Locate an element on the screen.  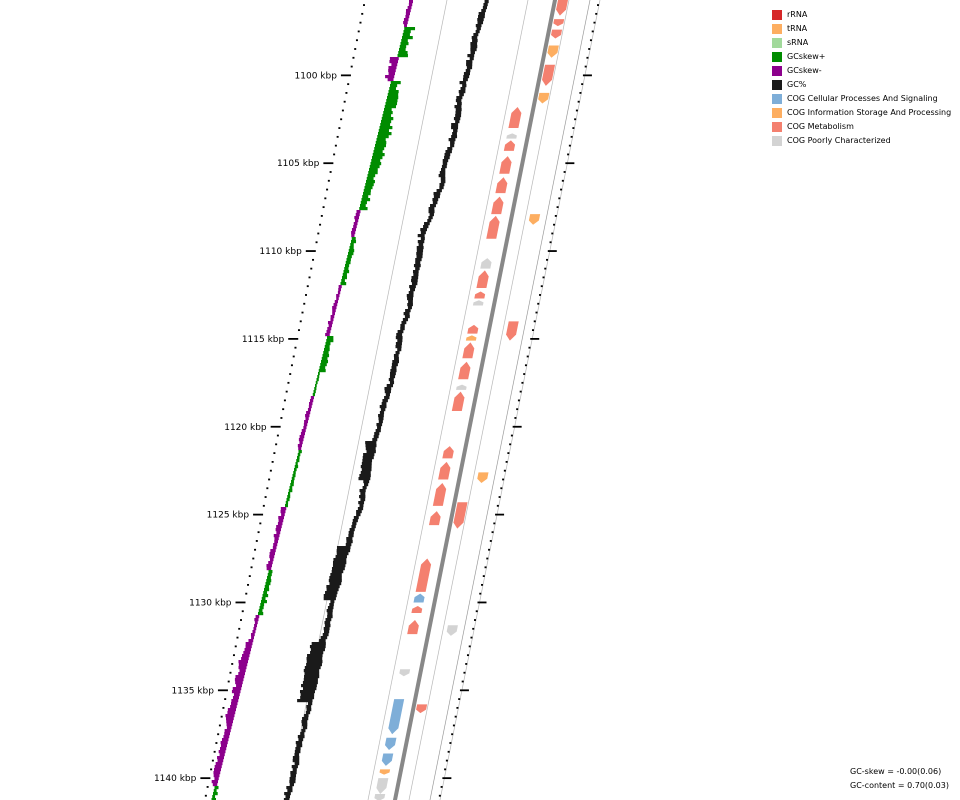
ruler-tick-label: 1105 kbp is located at coordinates (298, 164).